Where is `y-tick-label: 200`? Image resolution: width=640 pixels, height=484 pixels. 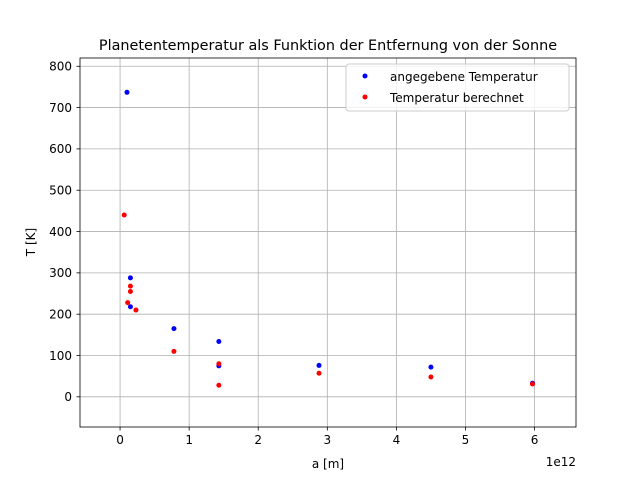
y-tick-label: 200 is located at coordinates (60, 314).